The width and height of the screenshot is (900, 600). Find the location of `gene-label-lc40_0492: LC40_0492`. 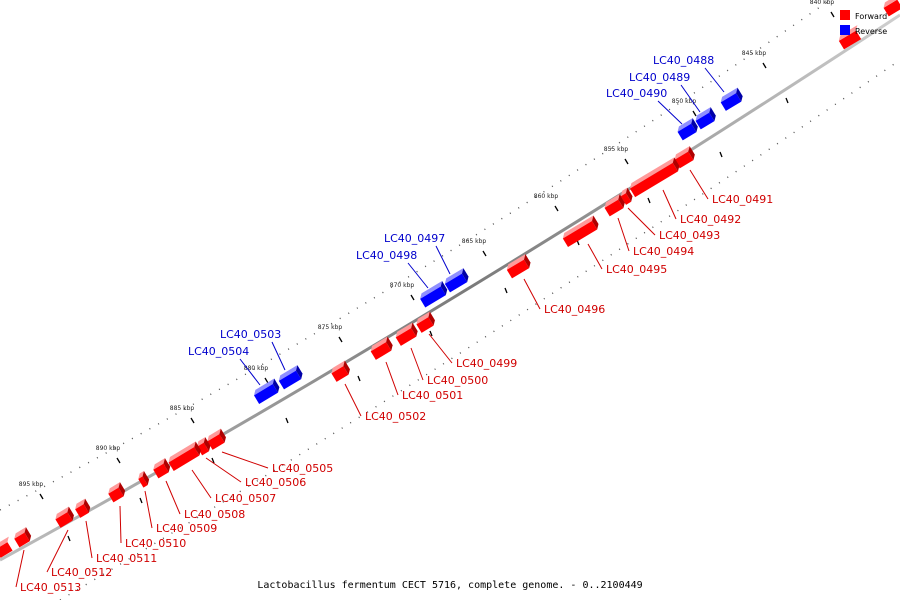

gene-label-lc40_0492: LC40_0492 is located at coordinates (710, 219).